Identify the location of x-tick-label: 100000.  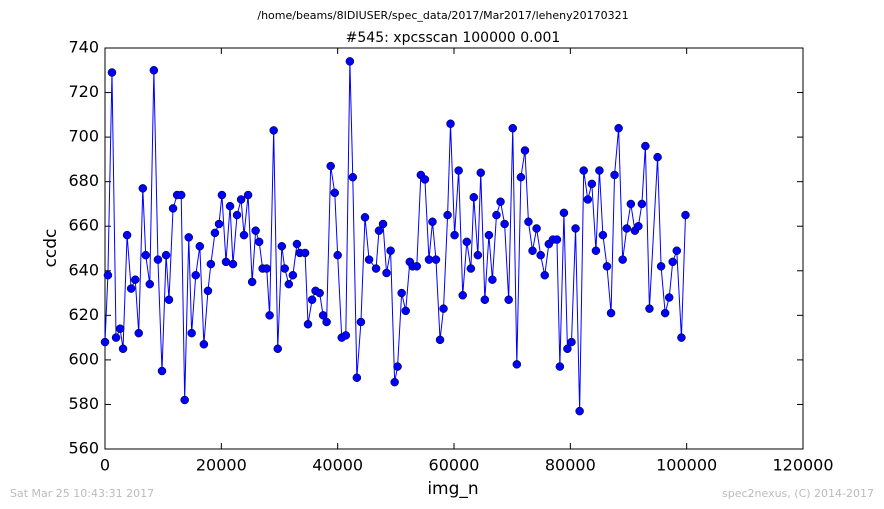
(686, 465).